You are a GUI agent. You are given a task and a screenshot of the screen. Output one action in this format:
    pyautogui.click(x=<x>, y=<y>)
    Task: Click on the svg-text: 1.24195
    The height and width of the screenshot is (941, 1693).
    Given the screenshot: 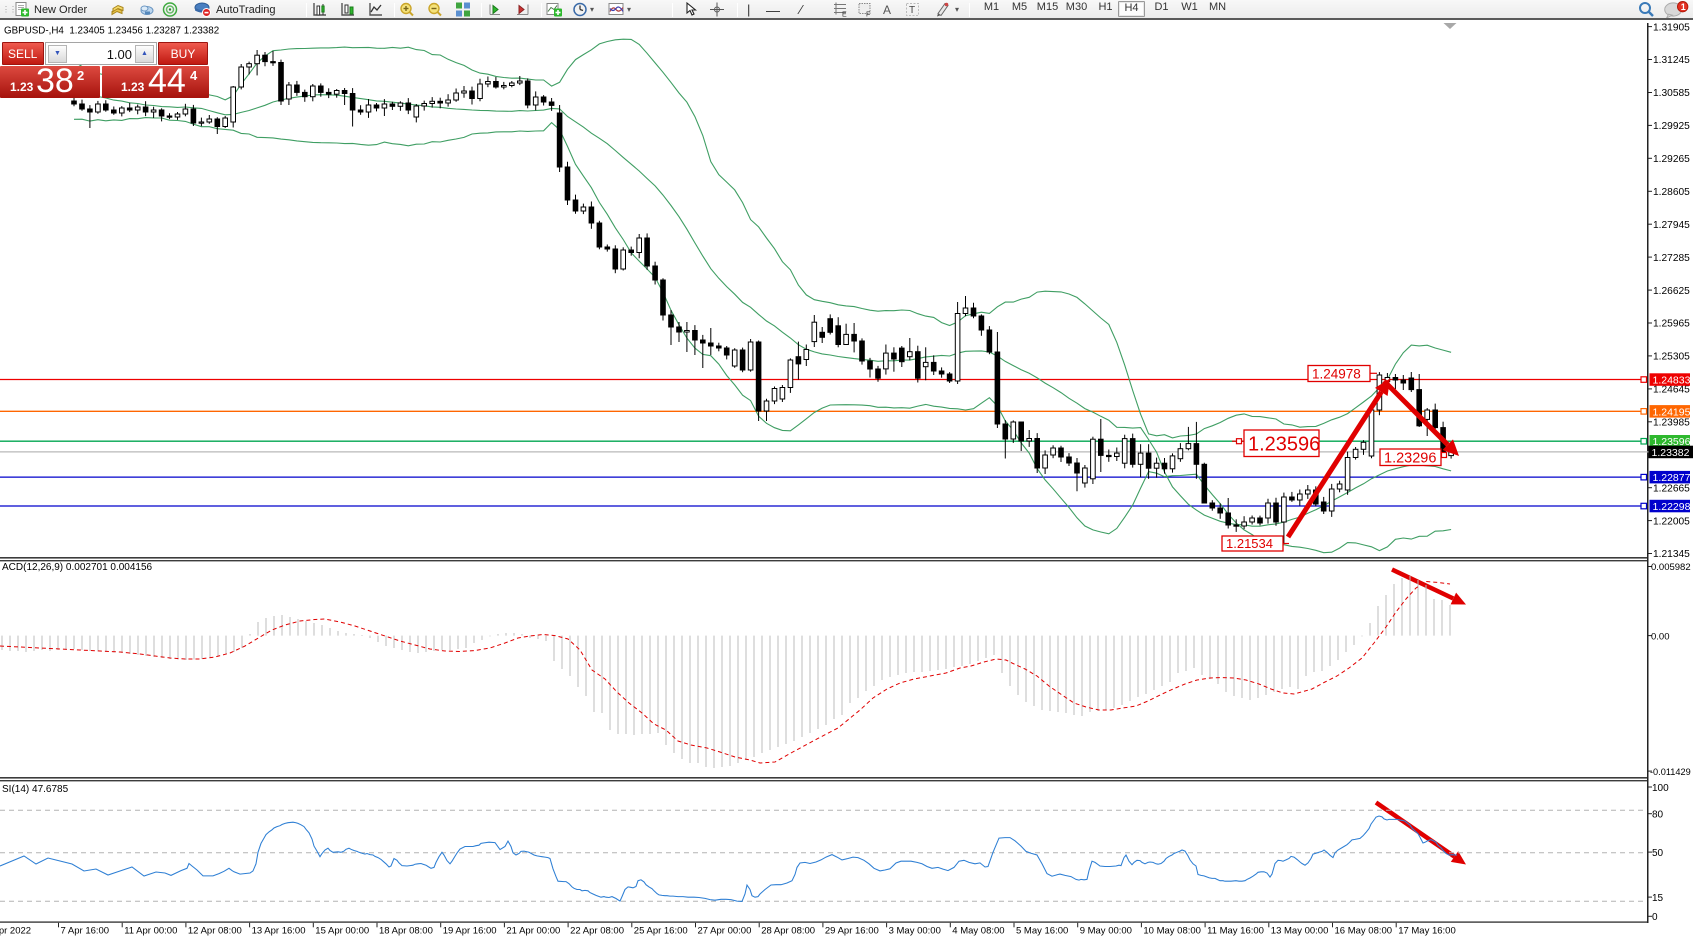 What is the action you would take?
    pyautogui.click(x=1672, y=412)
    